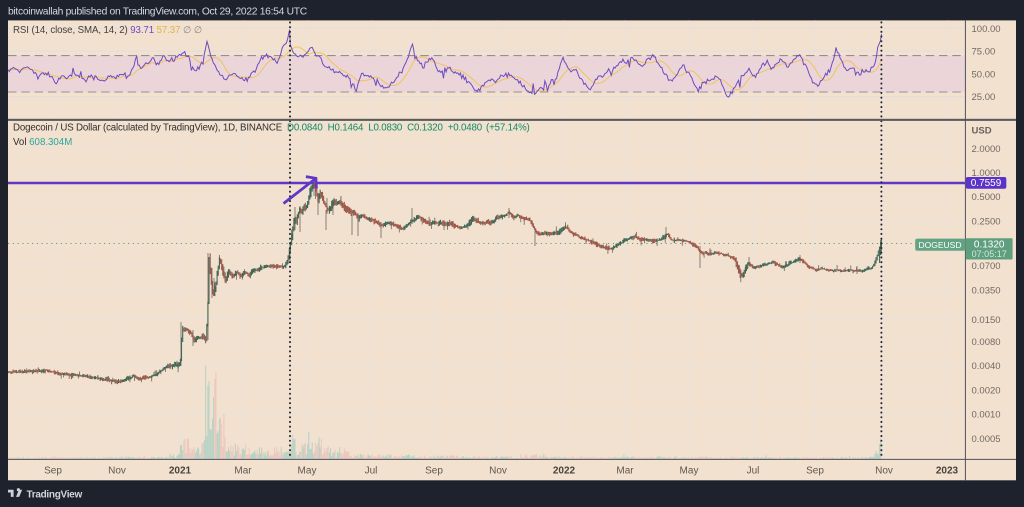  I want to click on svg-text: Vol 608.304M, so click(42, 142).